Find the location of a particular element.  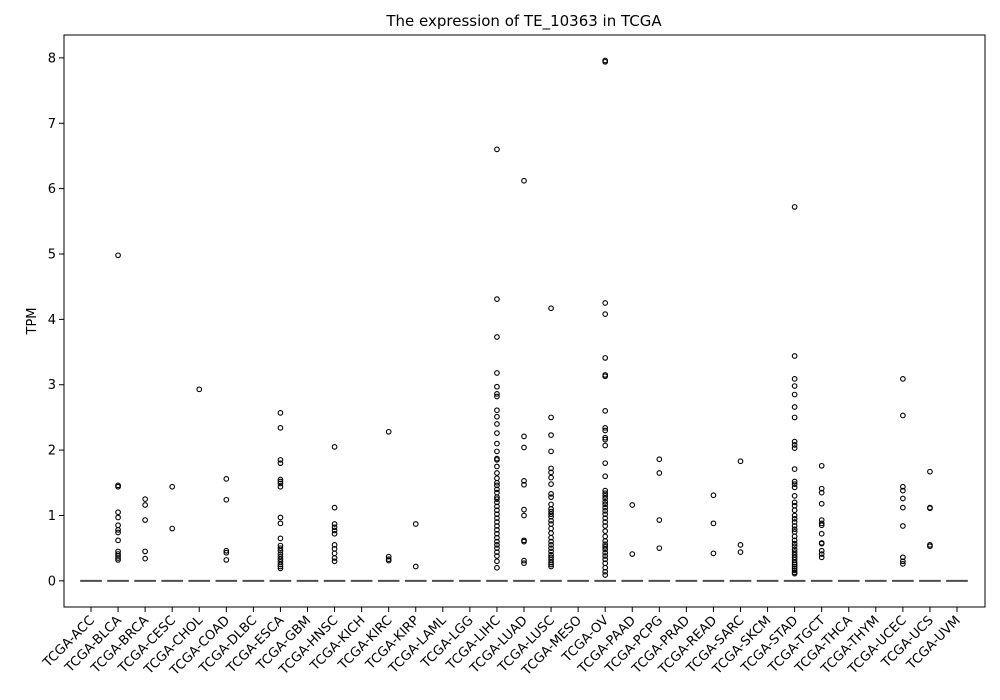

y-axis-label: TPM is located at coordinates (32, 322).